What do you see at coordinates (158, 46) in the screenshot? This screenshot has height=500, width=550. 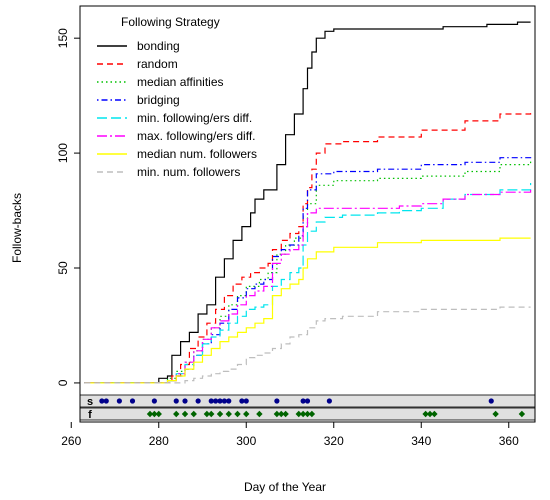 I see `legend-label-1: bonding` at bounding box center [158, 46].